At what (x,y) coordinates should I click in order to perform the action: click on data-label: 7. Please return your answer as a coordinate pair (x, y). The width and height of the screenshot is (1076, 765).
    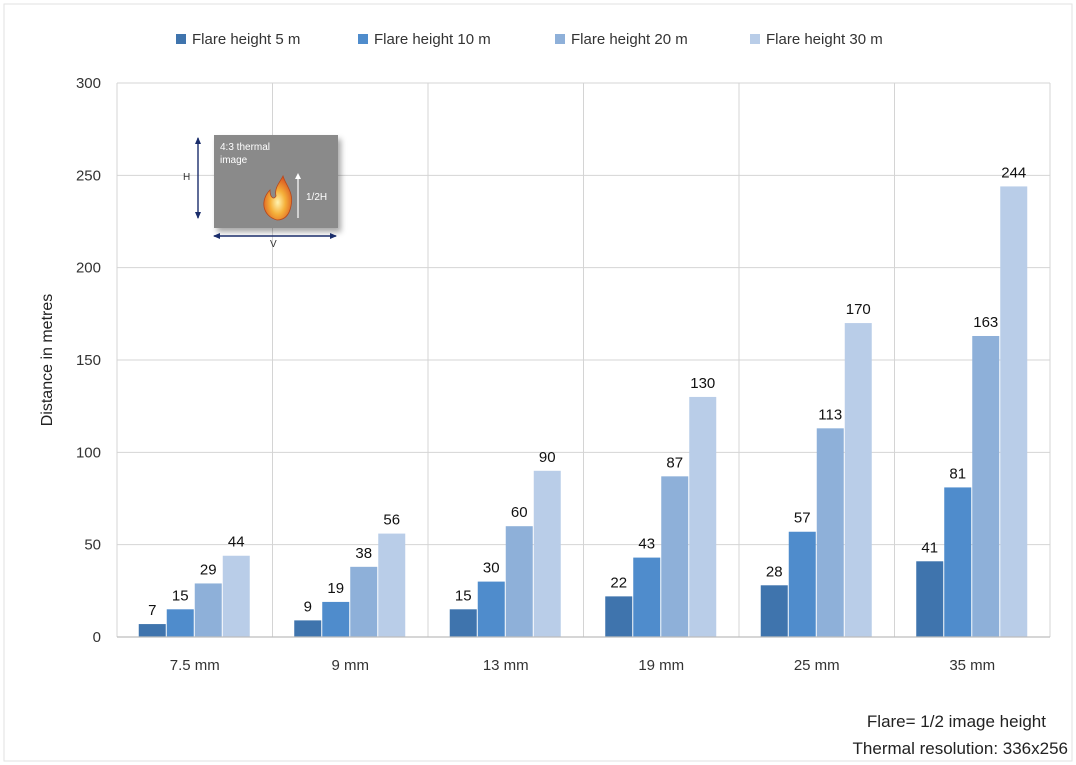
    Looking at the image, I should click on (152, 610).